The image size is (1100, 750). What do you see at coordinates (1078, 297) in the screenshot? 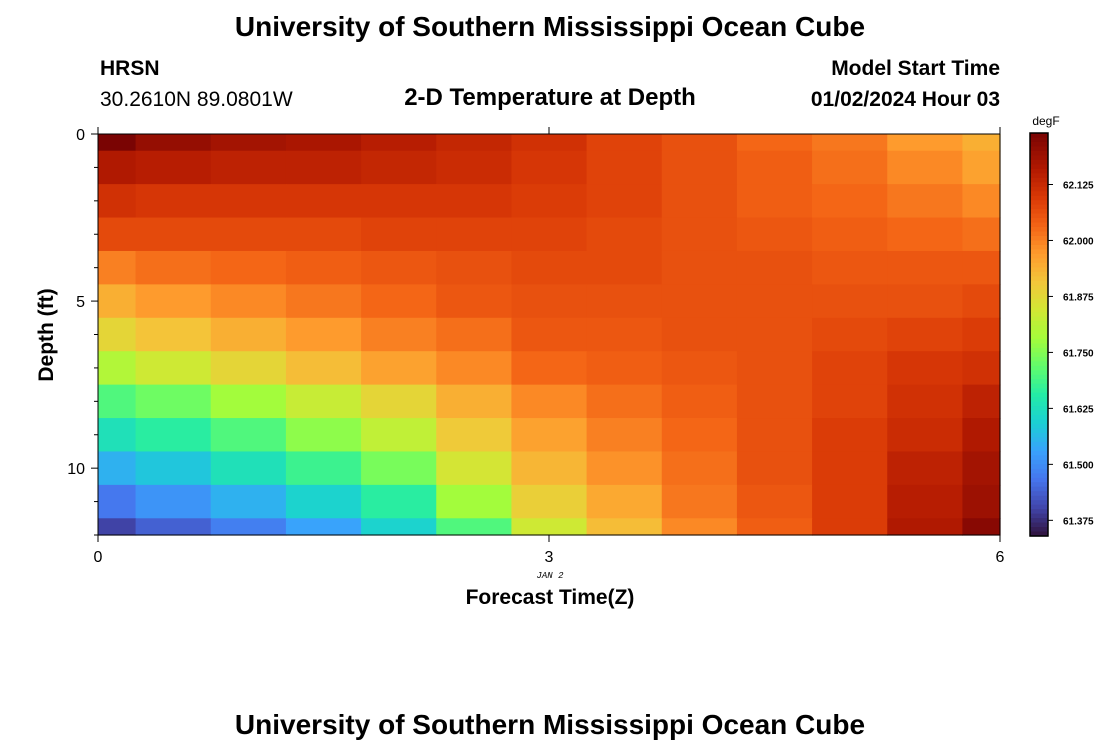
I see `colorbar-tick-label: 61.875` at bounding box center [1078, 297].